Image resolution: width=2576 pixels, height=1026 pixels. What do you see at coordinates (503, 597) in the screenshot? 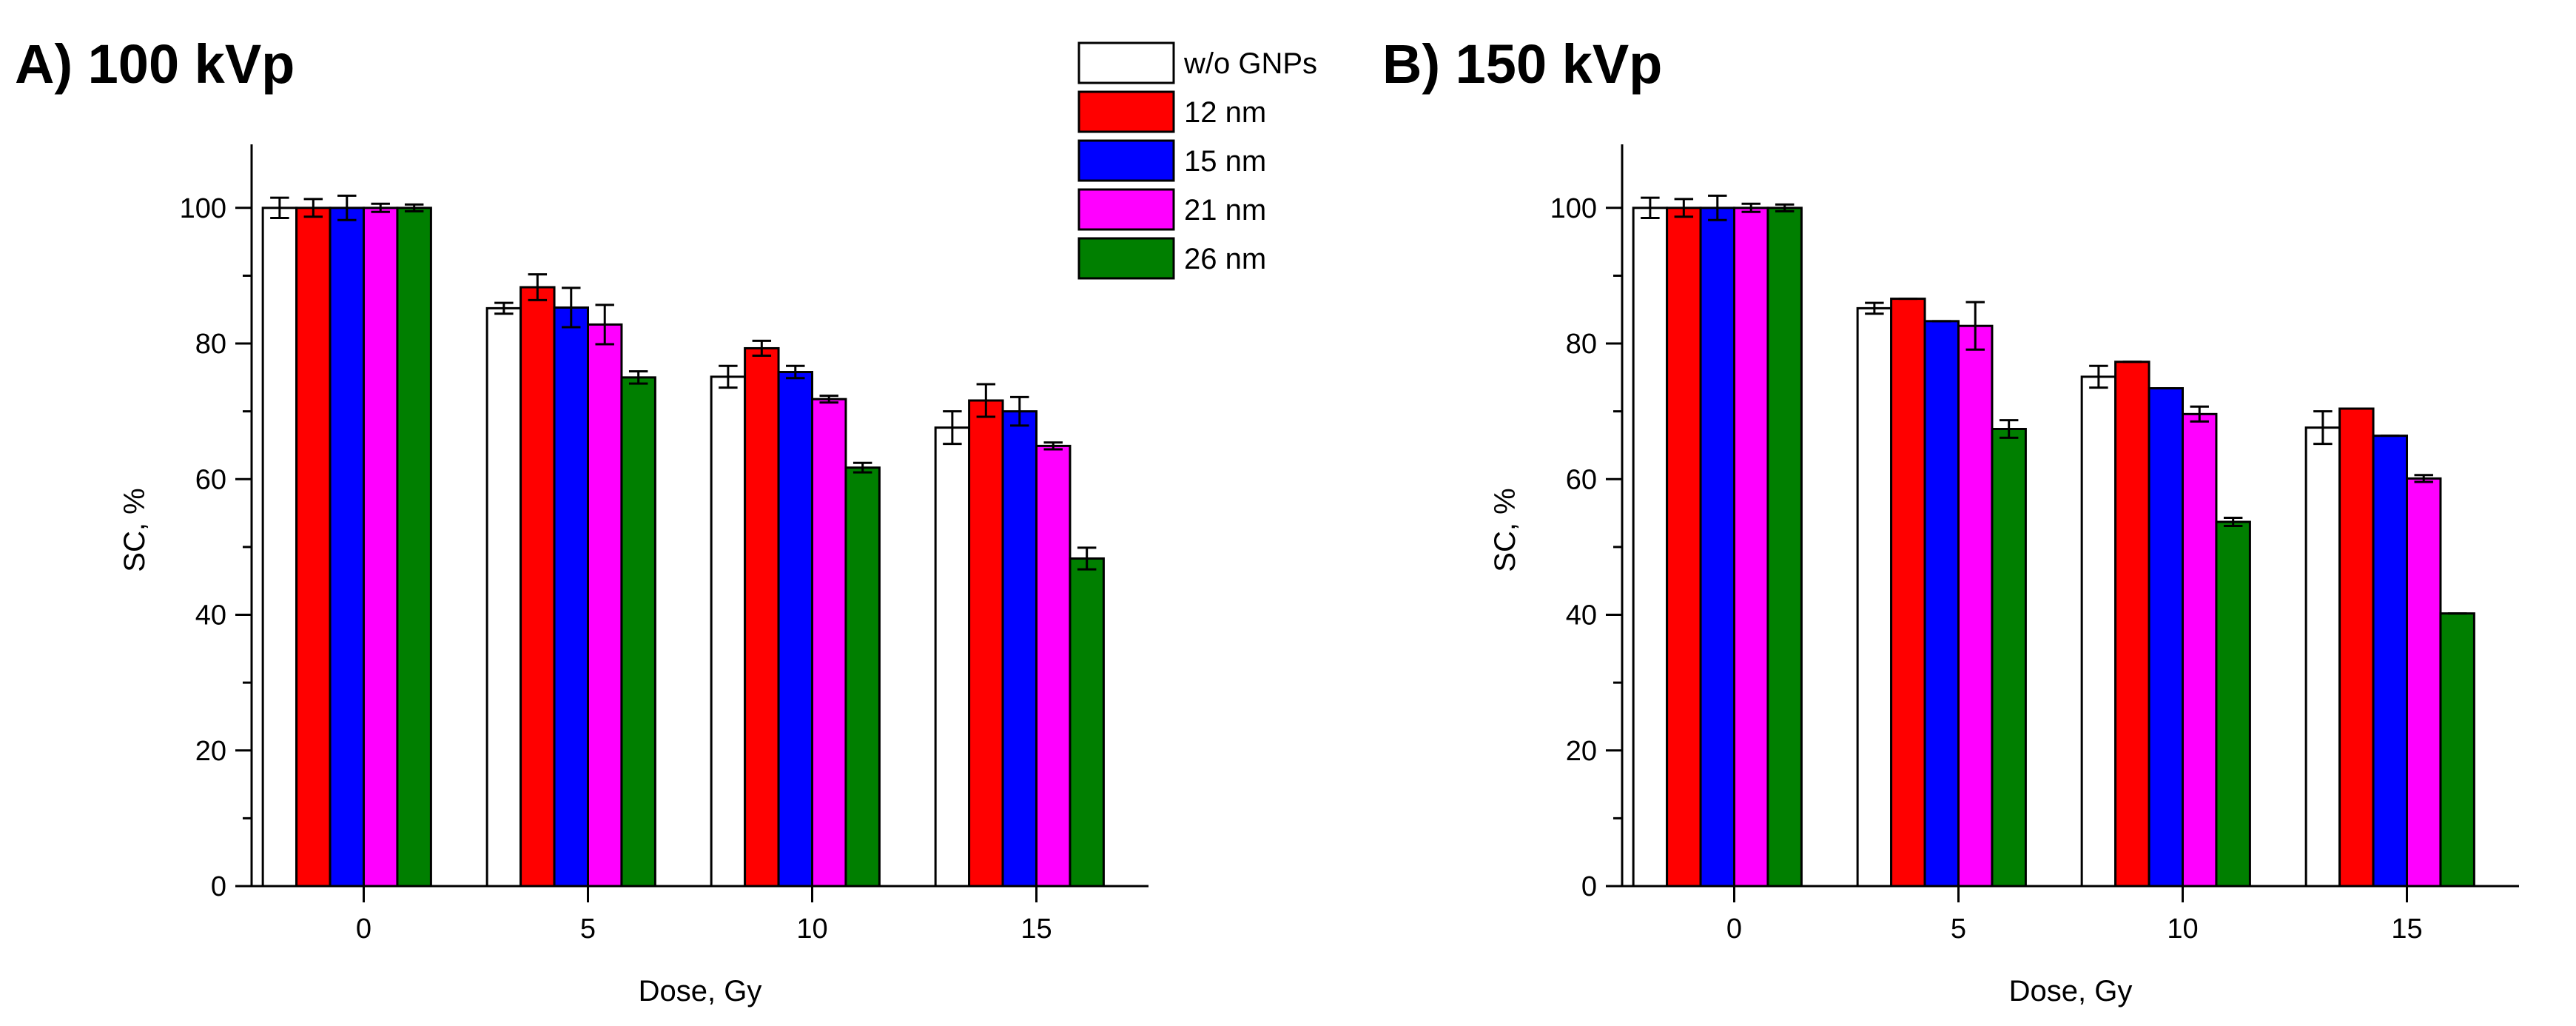
I see `panel-a-bar-s0-c1` at bounding box center [503, 597].